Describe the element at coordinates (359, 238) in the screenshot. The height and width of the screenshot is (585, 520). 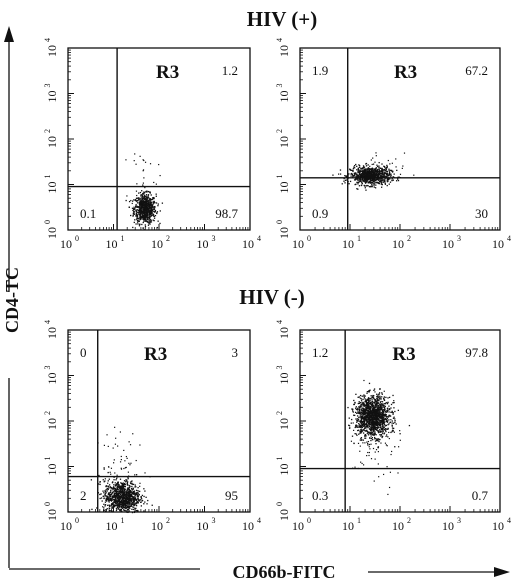
I see `x-tick-exponent: 1` at that location.